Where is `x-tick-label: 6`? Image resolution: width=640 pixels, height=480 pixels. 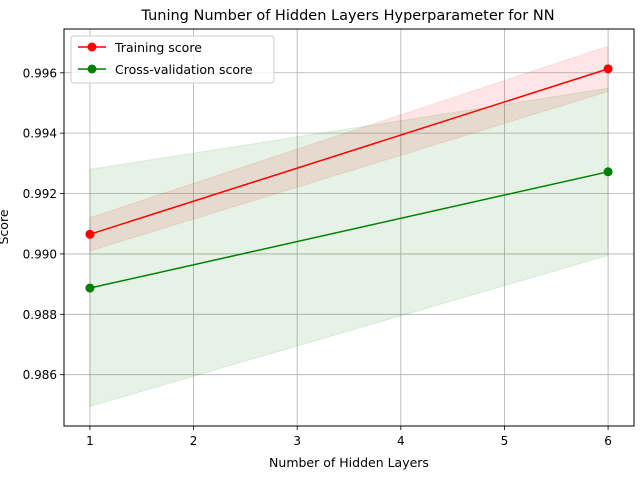 x-tick-label: 6 is located at coordinates (608, 441).